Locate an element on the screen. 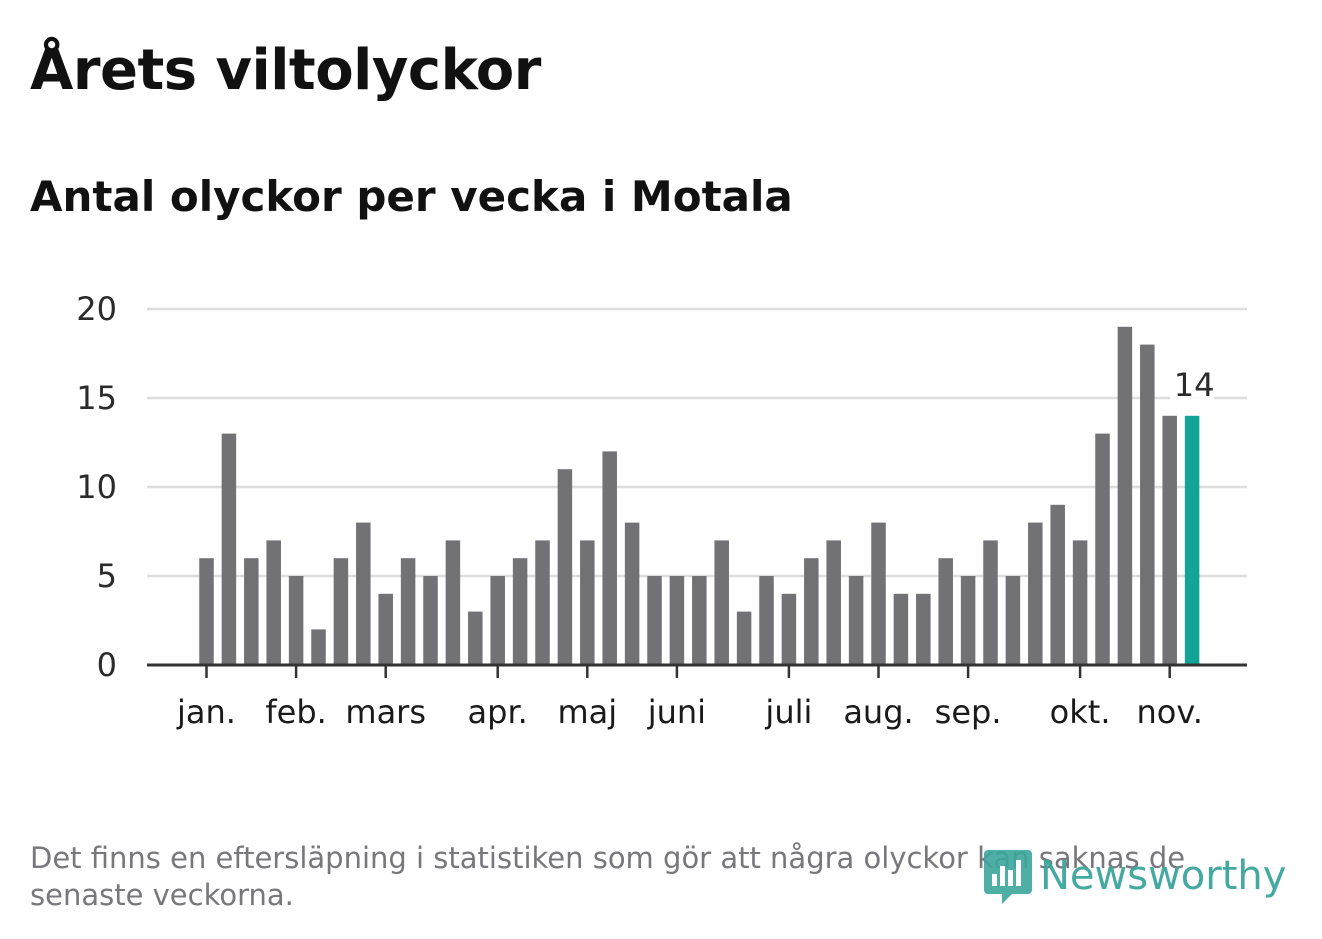 The image size is (1322, 939). data-label: 14 is located at coordinates (1194, 385).